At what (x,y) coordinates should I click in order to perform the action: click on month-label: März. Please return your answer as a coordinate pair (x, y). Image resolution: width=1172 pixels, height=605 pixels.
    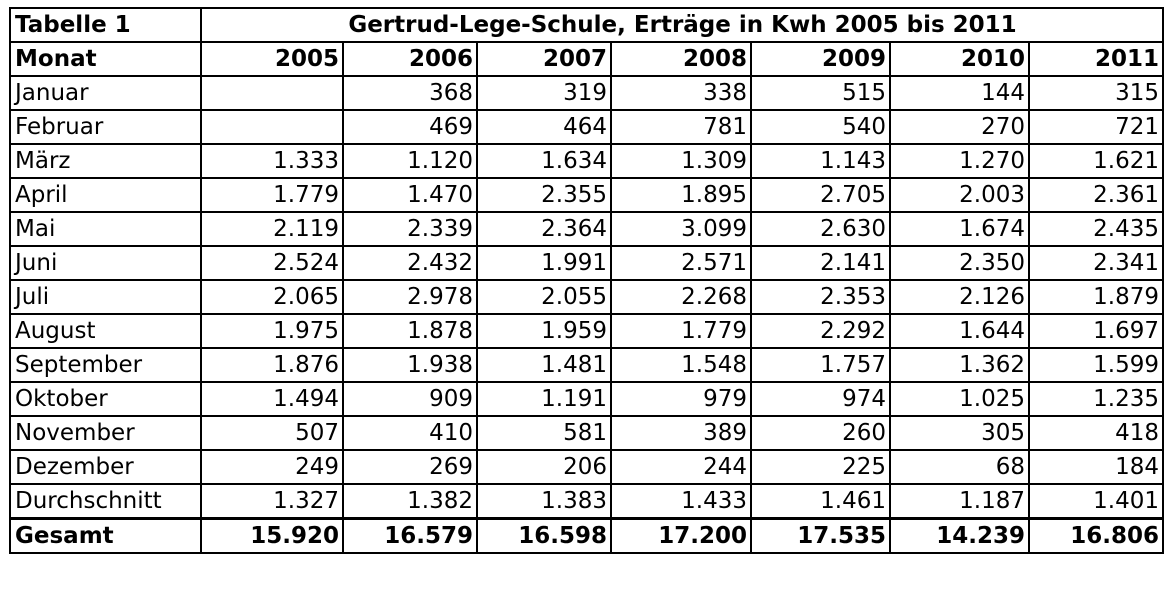
    Looking at the image, I should click on (105, 161).